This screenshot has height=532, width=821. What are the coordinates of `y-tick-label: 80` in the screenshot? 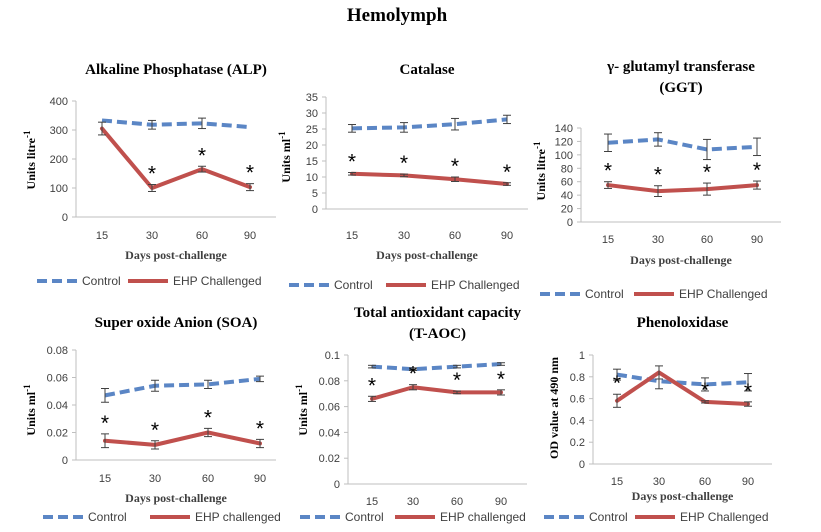 It's located at (567, 169).